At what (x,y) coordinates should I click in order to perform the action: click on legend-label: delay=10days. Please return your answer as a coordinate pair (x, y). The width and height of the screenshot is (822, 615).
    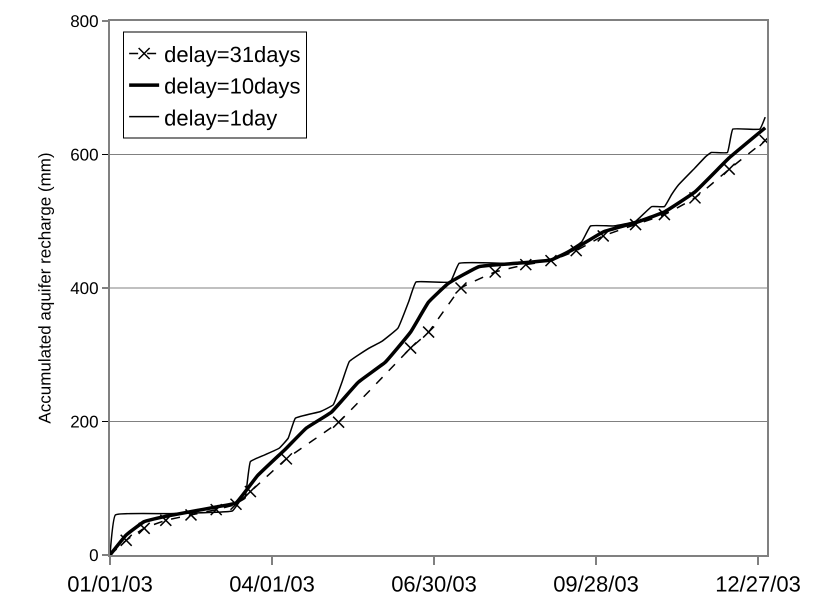
    Looking at the image, I should click on (232, 86).